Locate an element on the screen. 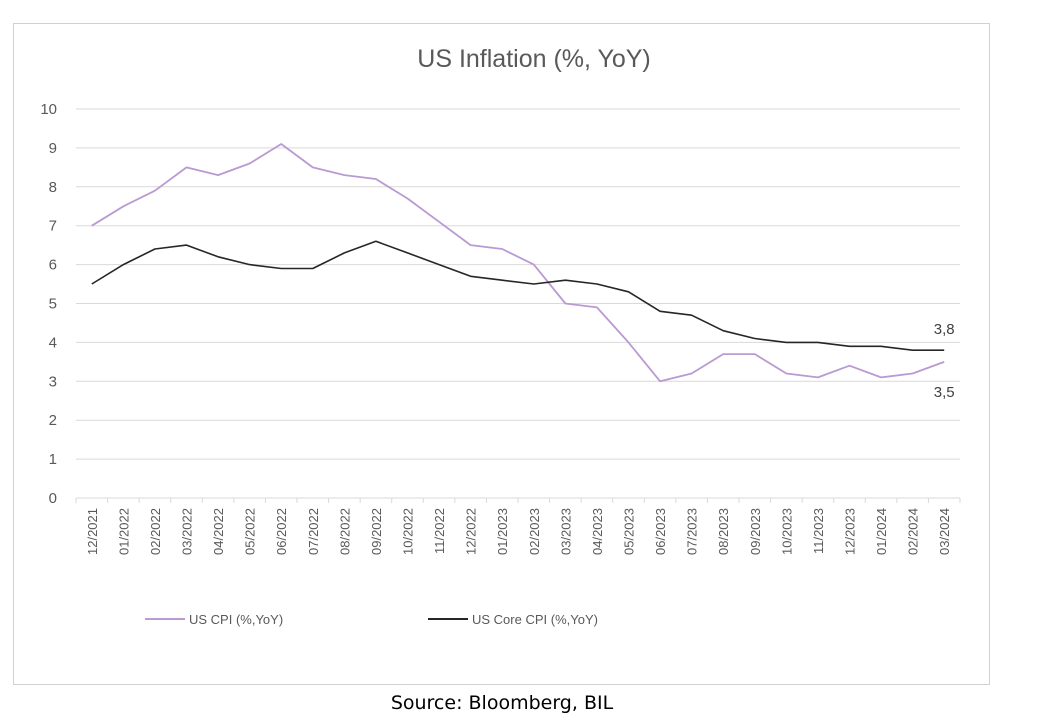 The image size is (1042, 728). x-tick-label: 09/2023 is located at coordinates (755, 531).